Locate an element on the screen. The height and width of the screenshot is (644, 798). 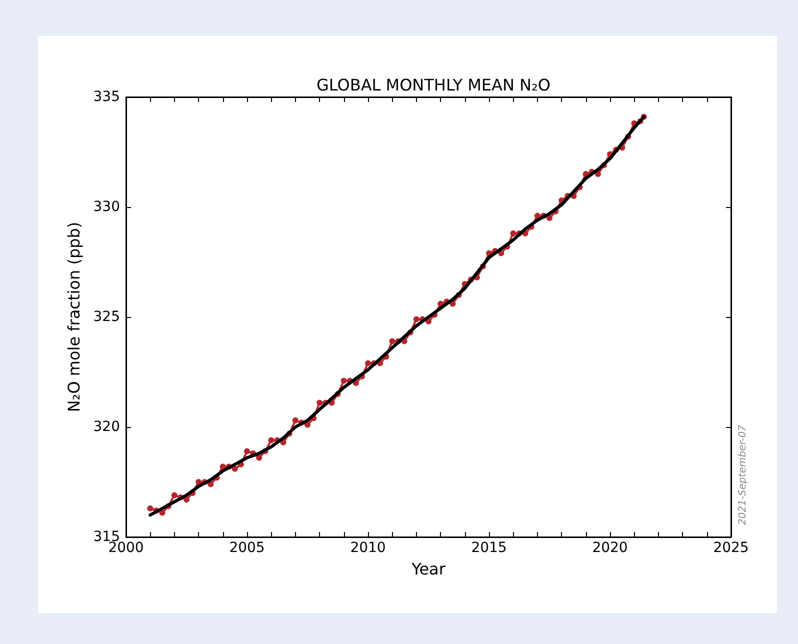
x-tick-label: 2005 is located at coordinates (247, 548).